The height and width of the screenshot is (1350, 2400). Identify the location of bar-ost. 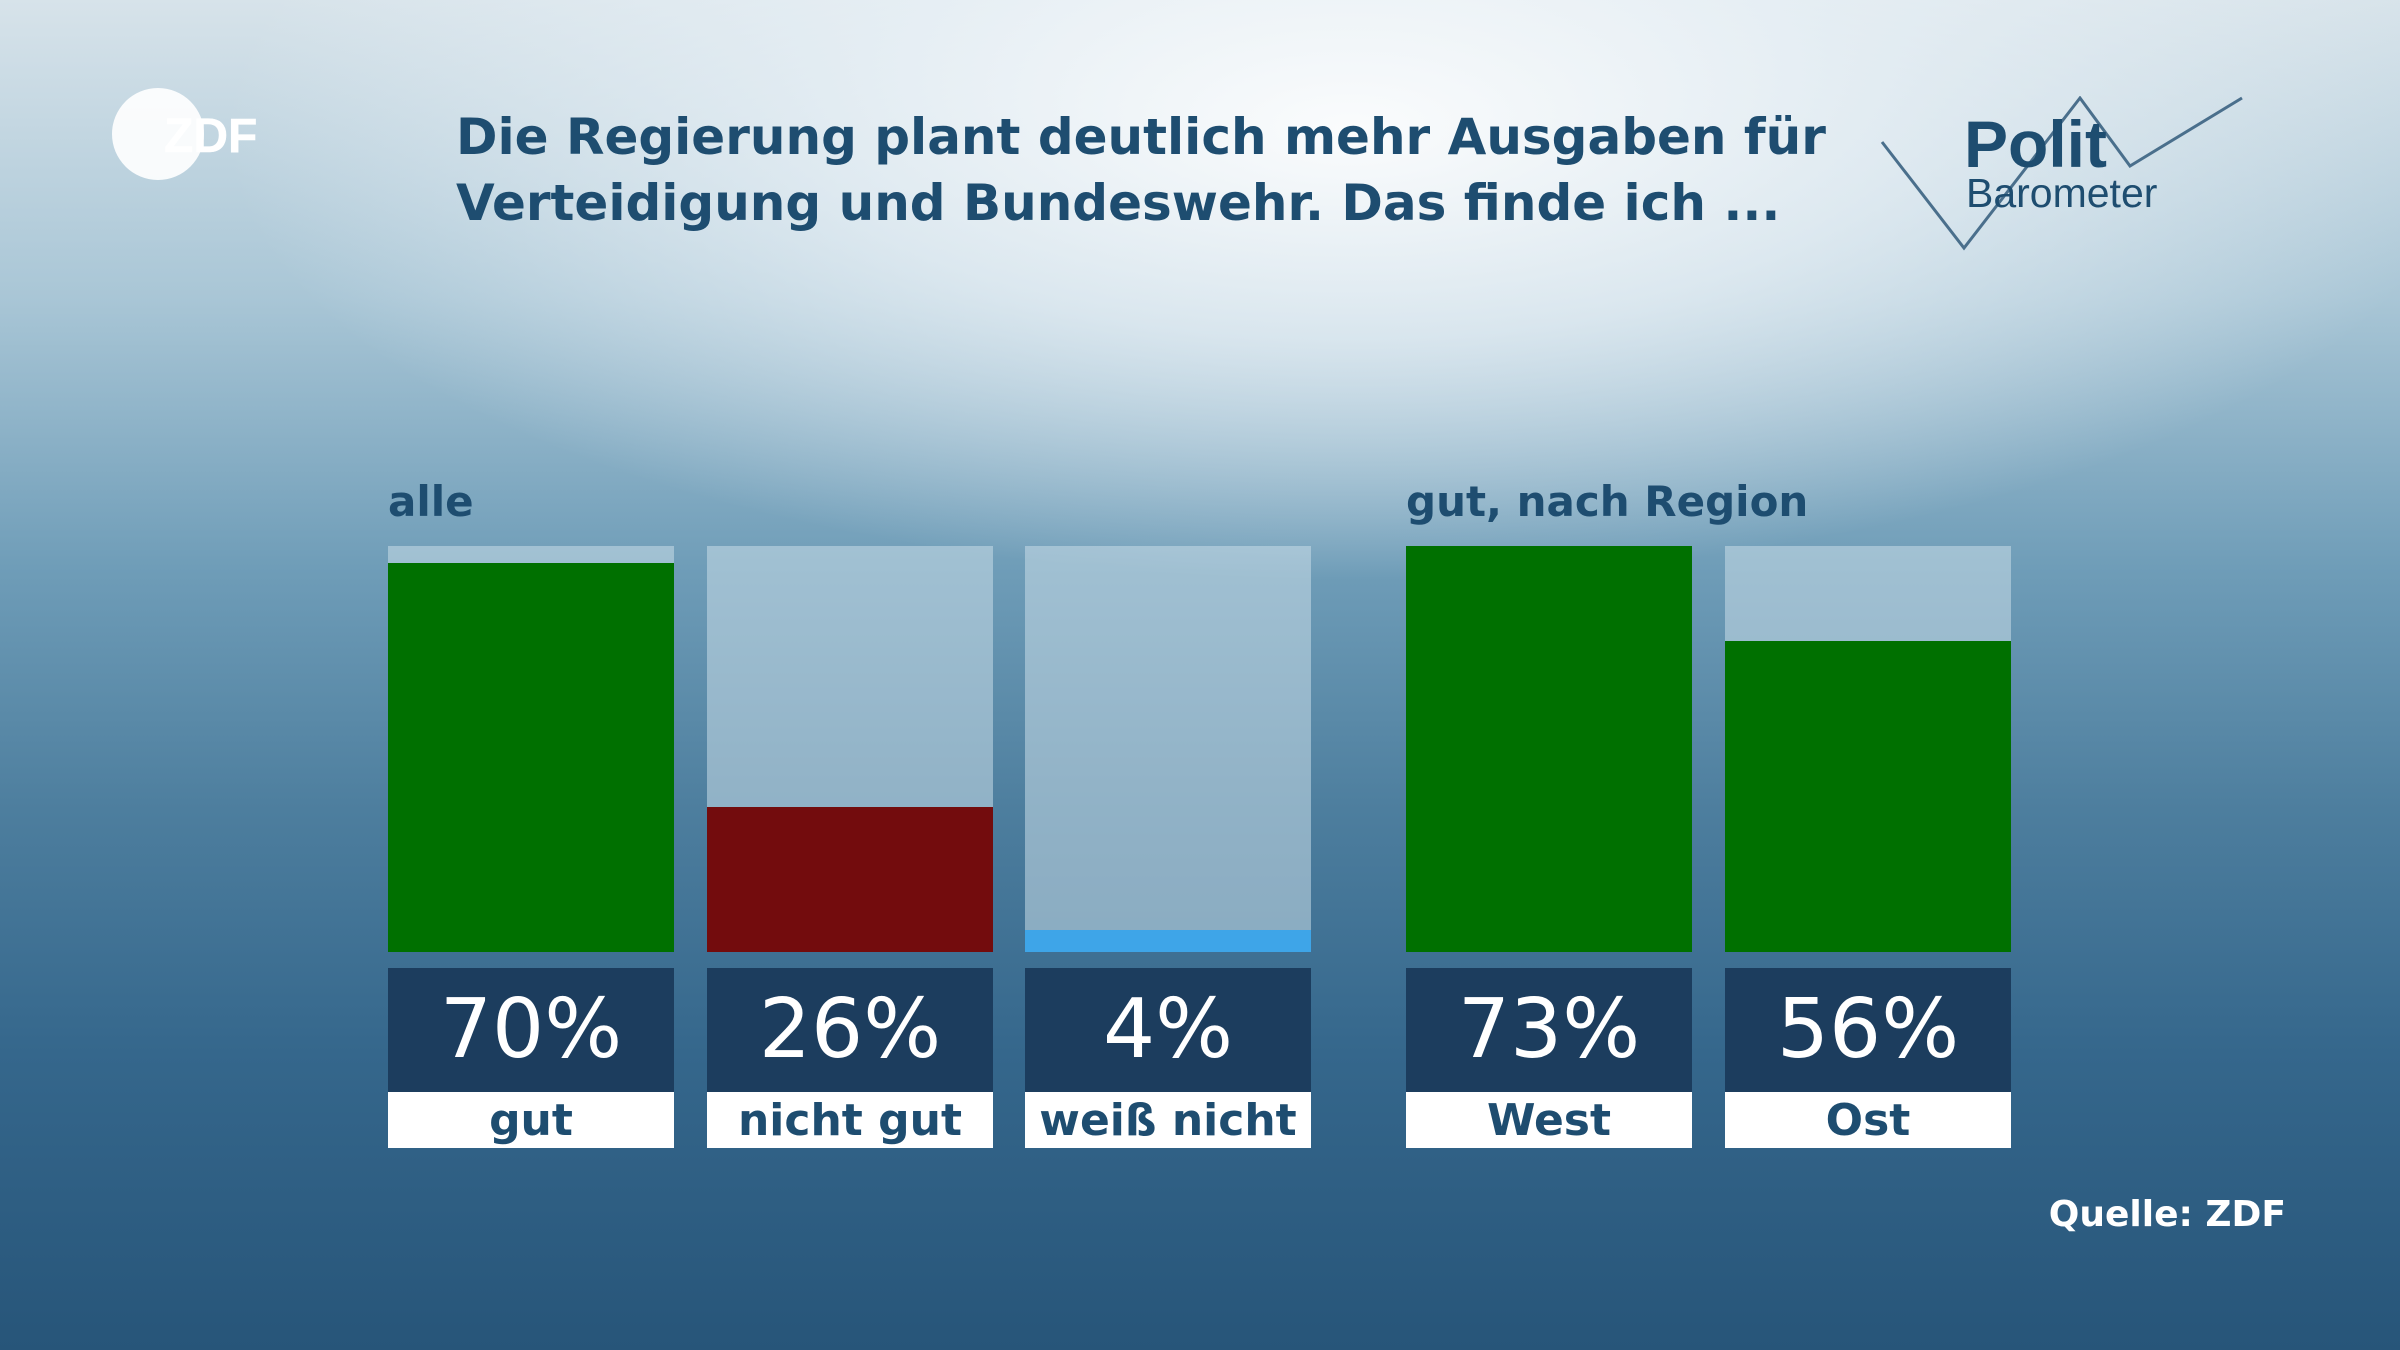
(1868, 796).